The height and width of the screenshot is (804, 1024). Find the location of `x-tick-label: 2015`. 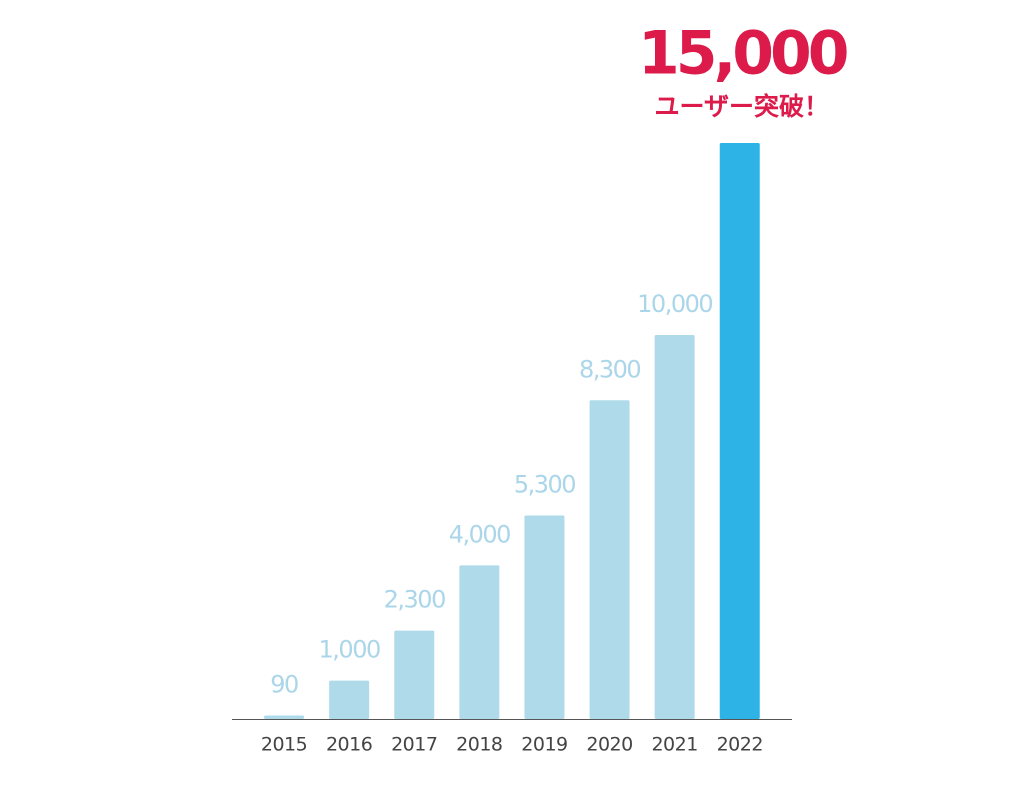

x-tick-label: 2015 is located at coordinates (284, 745).